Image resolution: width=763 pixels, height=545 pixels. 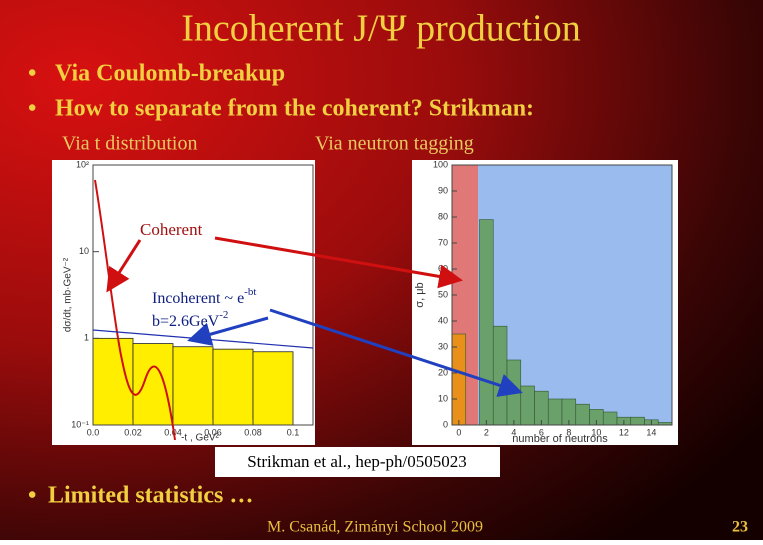 What do you see at coordinates (443, 372) in the screenshot?
I see `y-tick-label: 20` at bounding box center [443, 372].